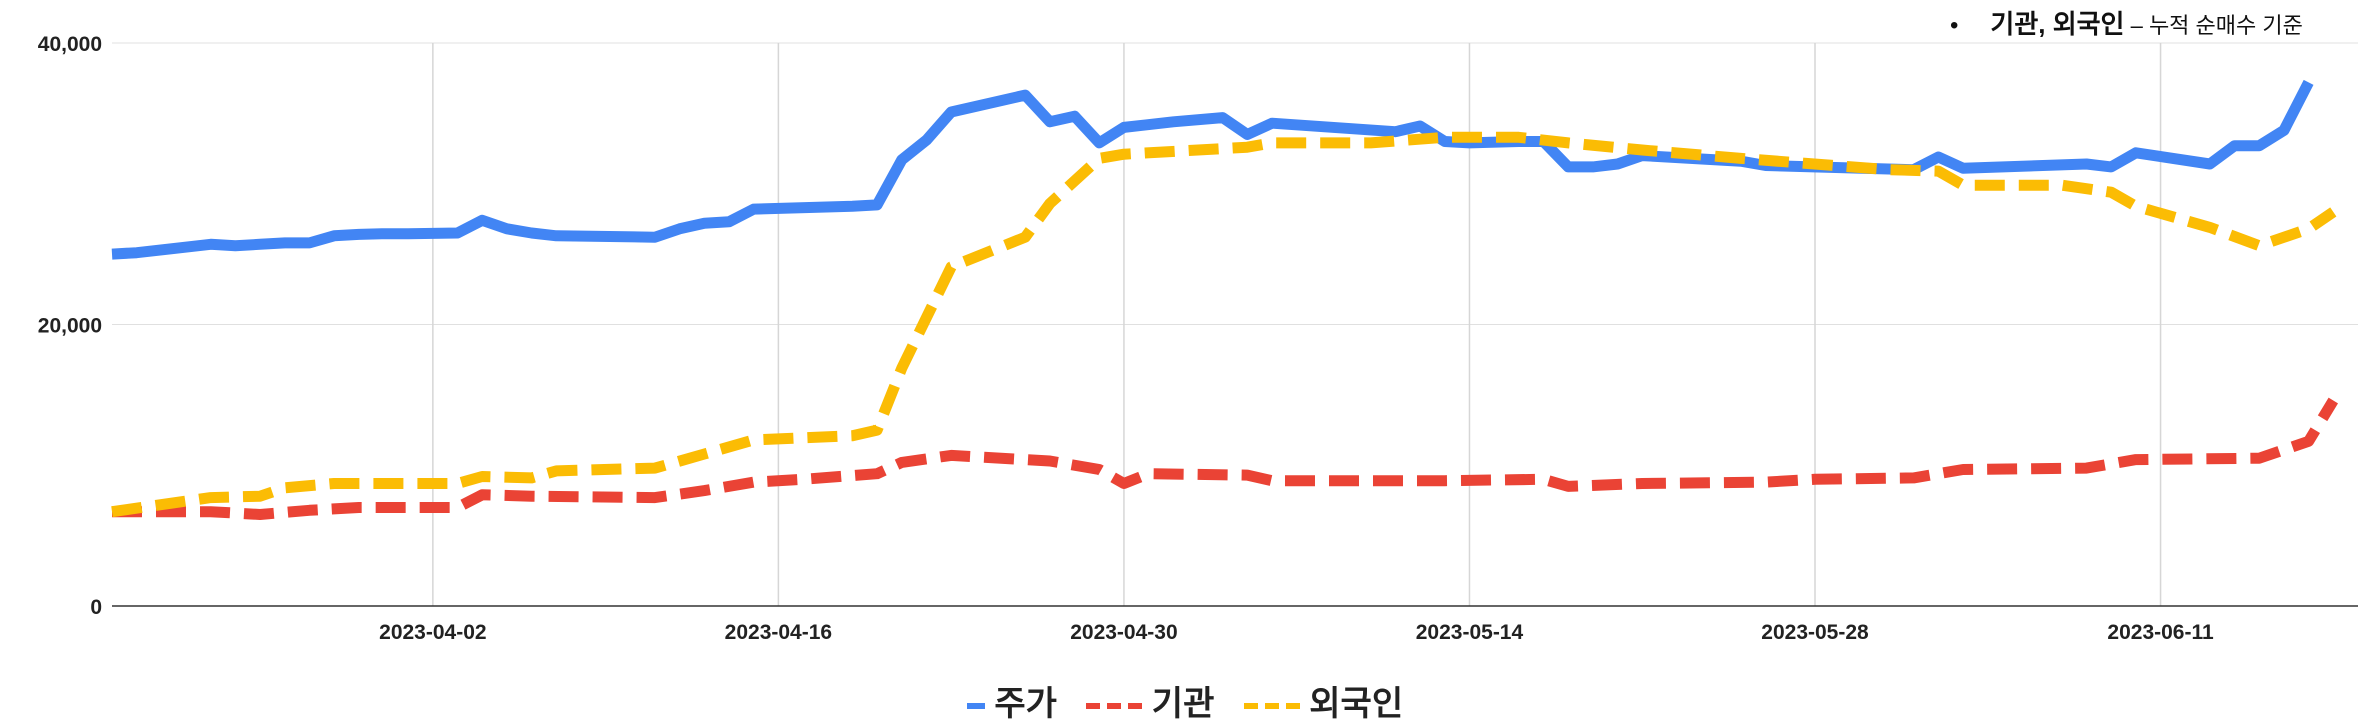 This screenshot has height=725, width=2370. What do you see at coordinates (1114, 706) in the screenshot?
I see `legend-swatch-institution` at bounding box center [1114, 706].